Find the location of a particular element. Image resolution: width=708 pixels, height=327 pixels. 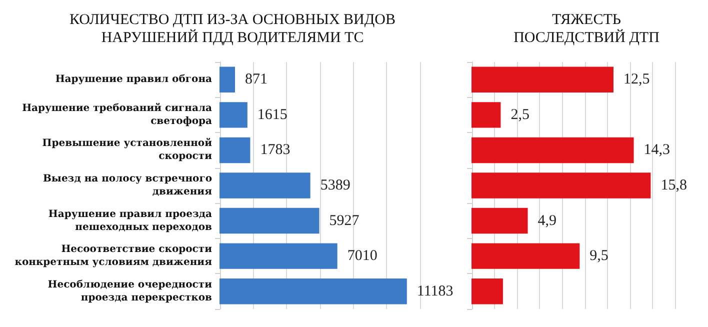

chart-title: КОЛИЧЕСТВО ДТП ИЗ-ЗА ОСНОВНЫХ ВИДОВ НАРУШЕНИЙ ПДД ВОДИТЕЛЯМИ ТС is located at coordinates (233, 29).